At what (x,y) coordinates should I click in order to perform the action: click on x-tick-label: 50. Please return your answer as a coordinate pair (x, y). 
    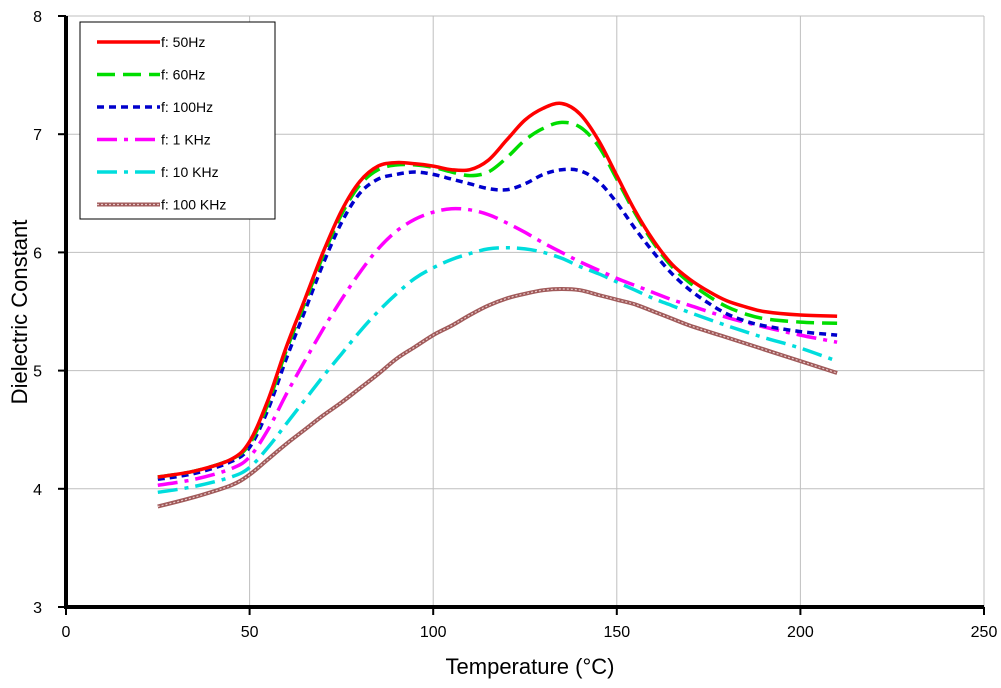
    Looking at the image, I should click on (250, 632).